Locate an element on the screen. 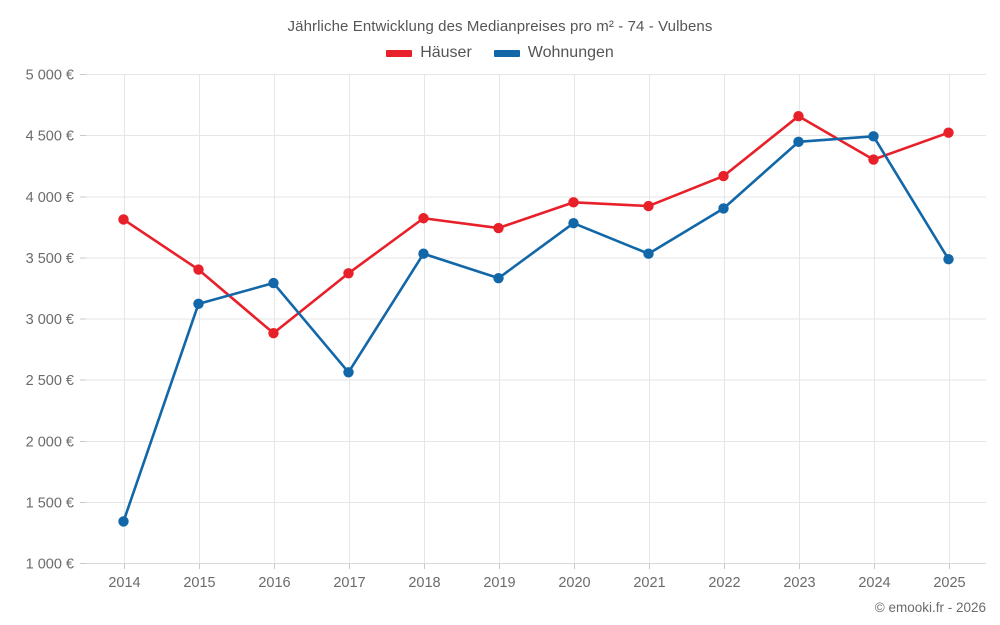 The width and height of the screenshot is (1000, 625). y-axis-tick-label: 5 000 € is located at coordinates (50, 76).